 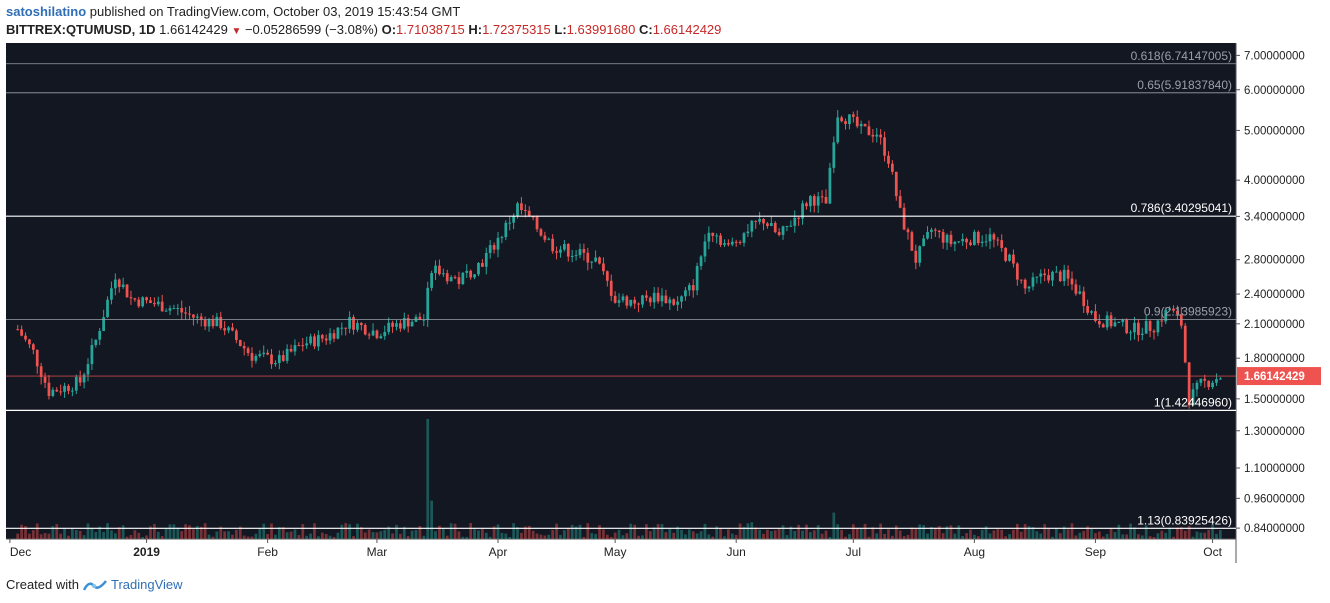 I want to click on tradingview-link: TradingView, so click(x=146, y=584).